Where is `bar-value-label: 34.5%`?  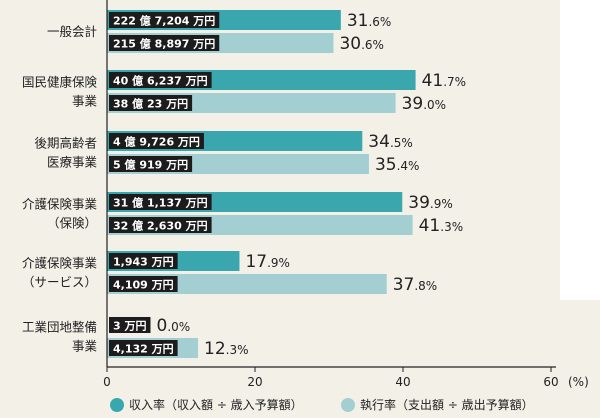
bar-value-label: 34.5% is located at coordinates (390, 142).